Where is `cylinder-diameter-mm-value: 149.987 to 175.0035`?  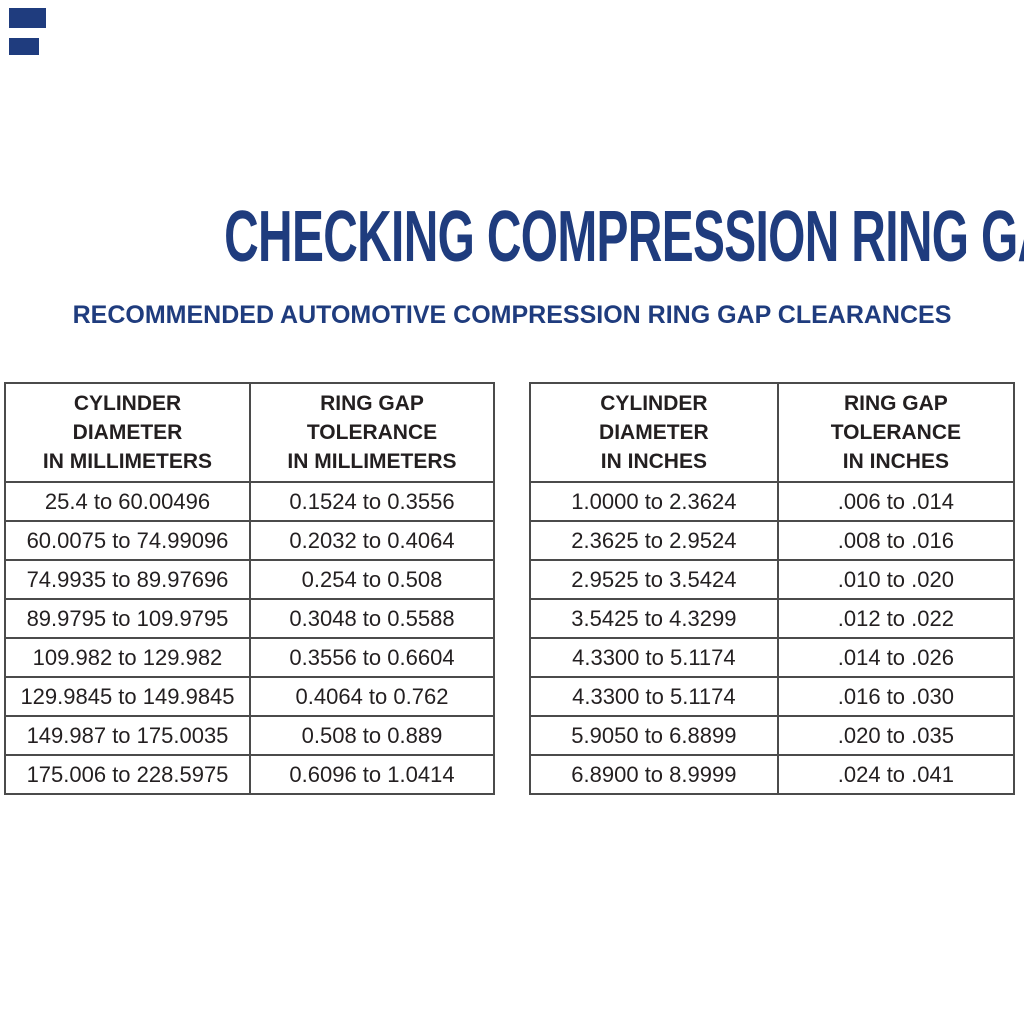
cylinder-diameter-mm-value: 149.987 to 175.0035 is located at coordinates (127, 735).